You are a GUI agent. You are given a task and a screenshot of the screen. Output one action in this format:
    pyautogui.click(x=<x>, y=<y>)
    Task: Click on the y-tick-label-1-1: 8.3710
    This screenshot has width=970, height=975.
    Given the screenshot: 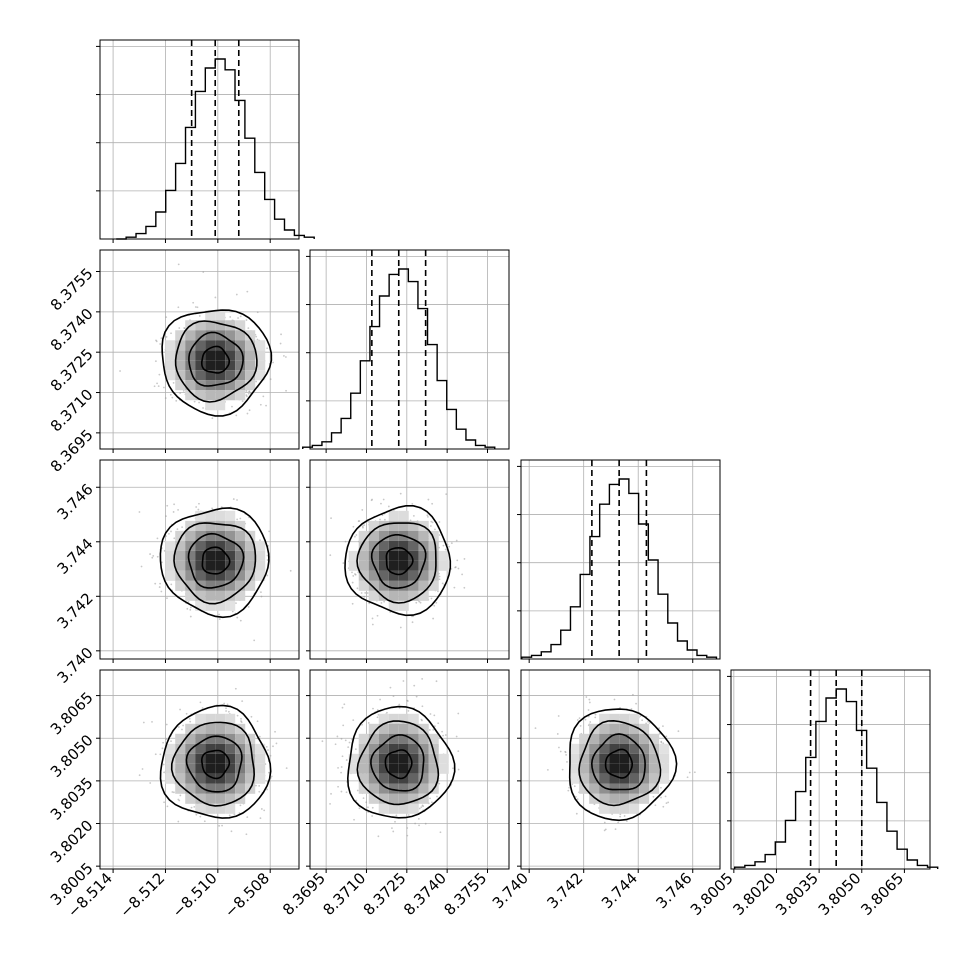 What is the action you would take?
    pyautogui.click(x=72, y=410)
    